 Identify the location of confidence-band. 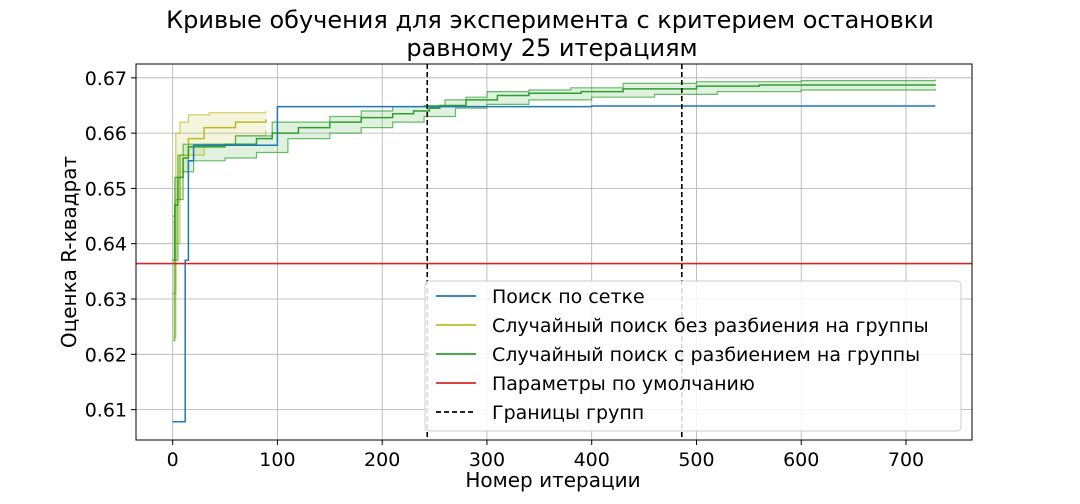
(219, 224).